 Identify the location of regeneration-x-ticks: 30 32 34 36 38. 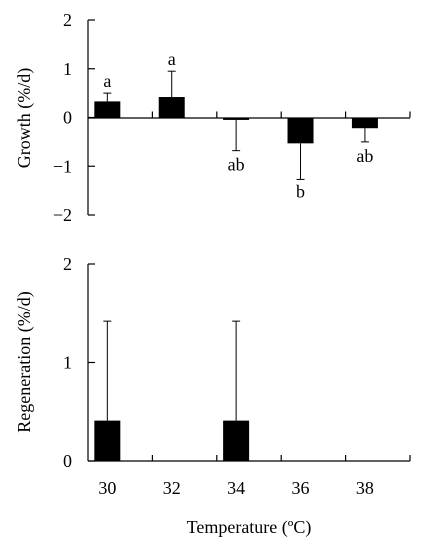
(254, 476).